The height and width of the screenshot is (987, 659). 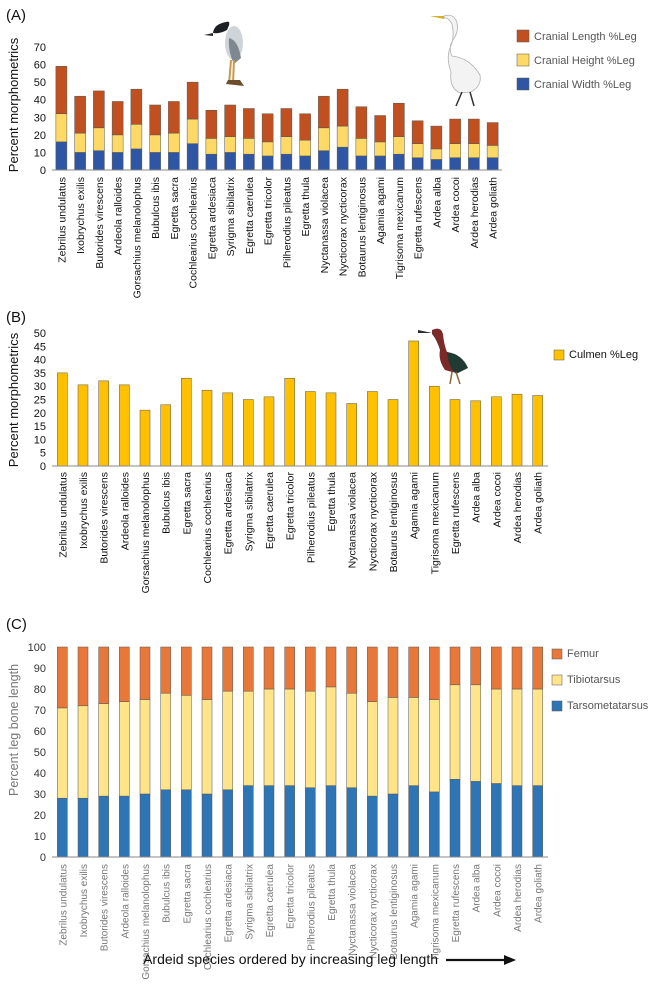 What do you see at coordinates (13, 399) in the screenshot?
I see `y-axis-label-b: Percent morphometrics` at bounding box center [13, 399].